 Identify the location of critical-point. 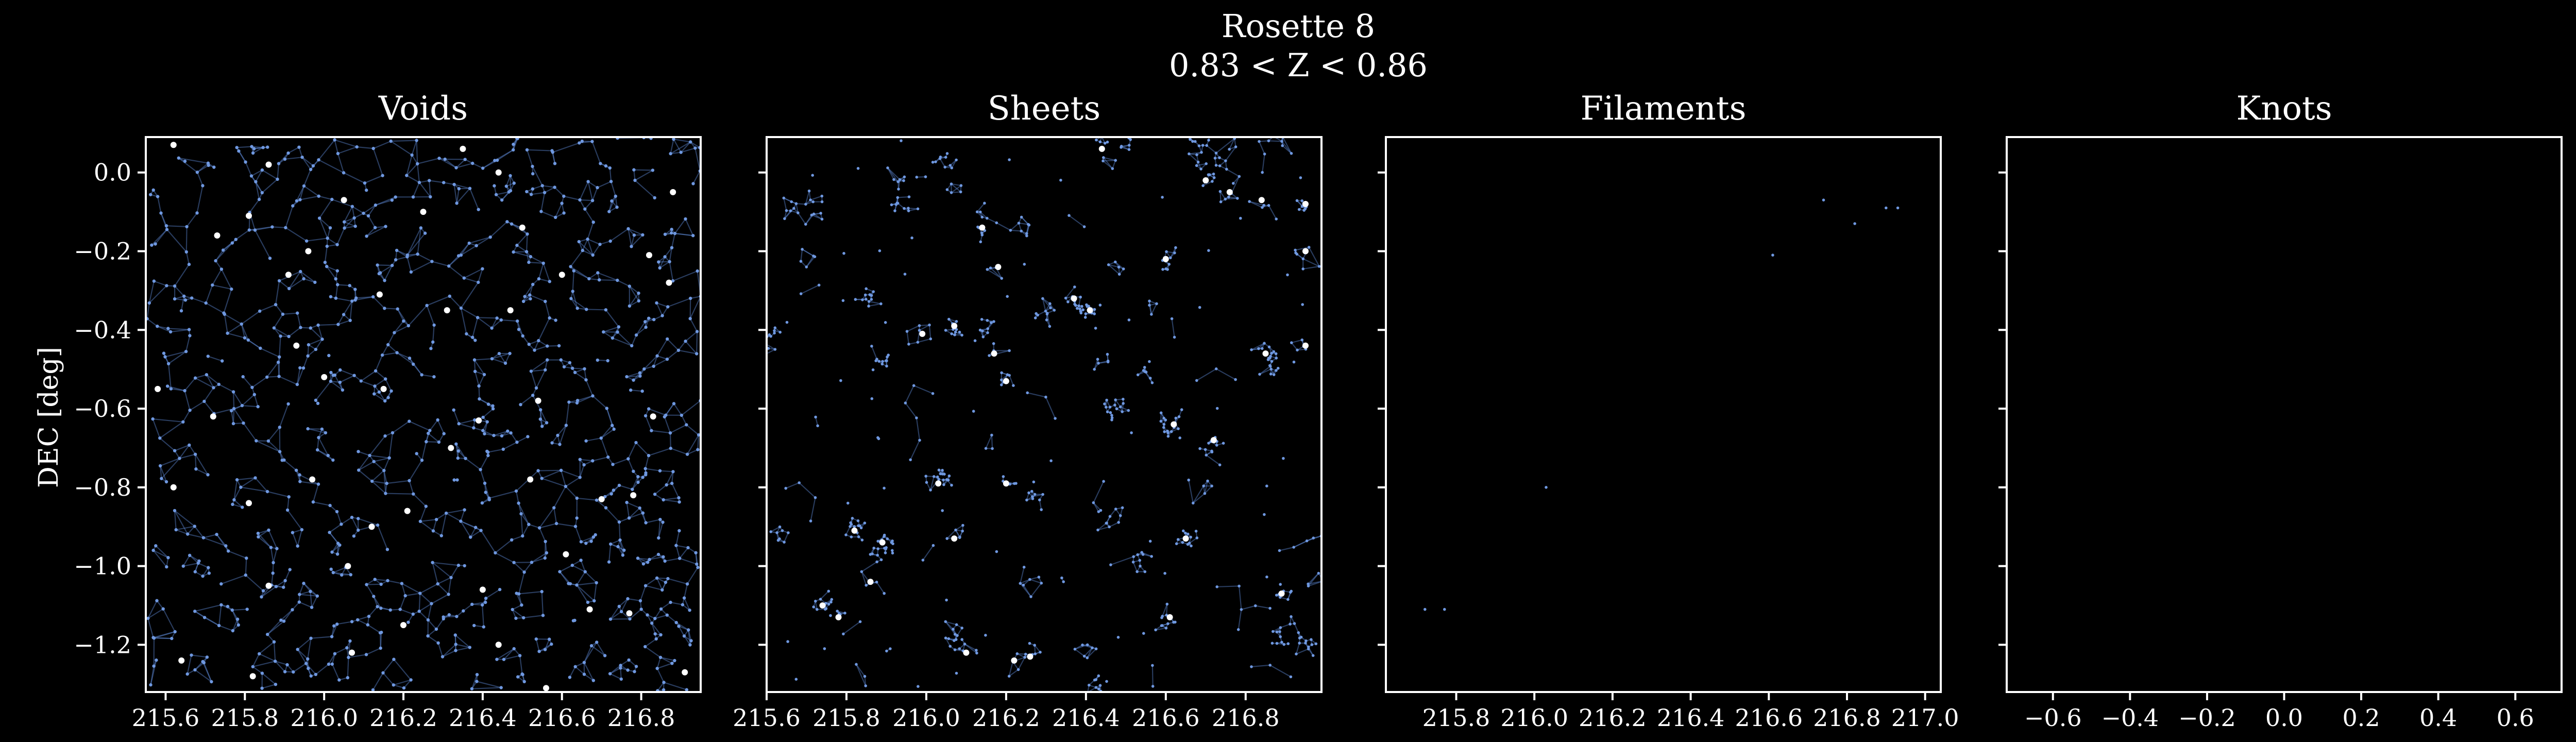
(312, 479).